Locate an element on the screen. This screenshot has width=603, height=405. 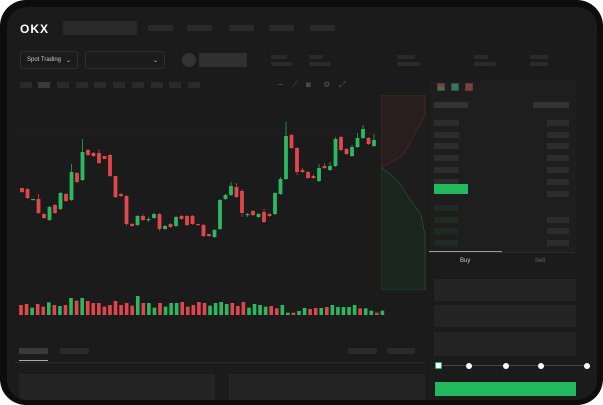
fullscreen-icon: ⤢ is located at coordinates (342, 84).